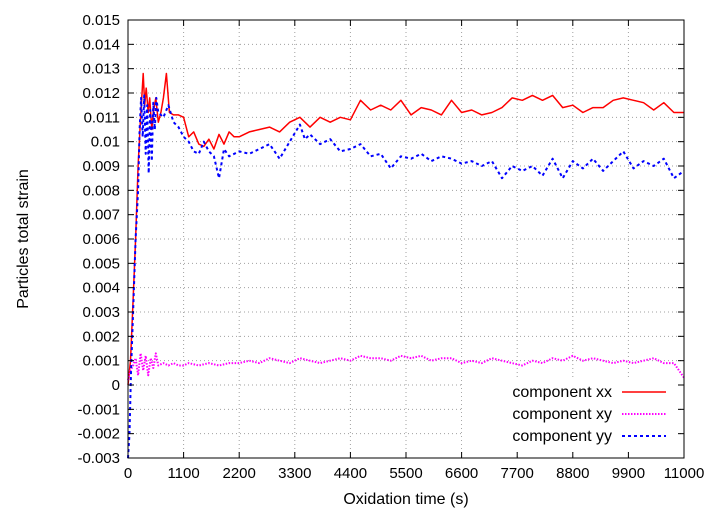 The image size is (722, 515). I want to click on x-axis-title: Oxidation time (s), so click(405, 499).